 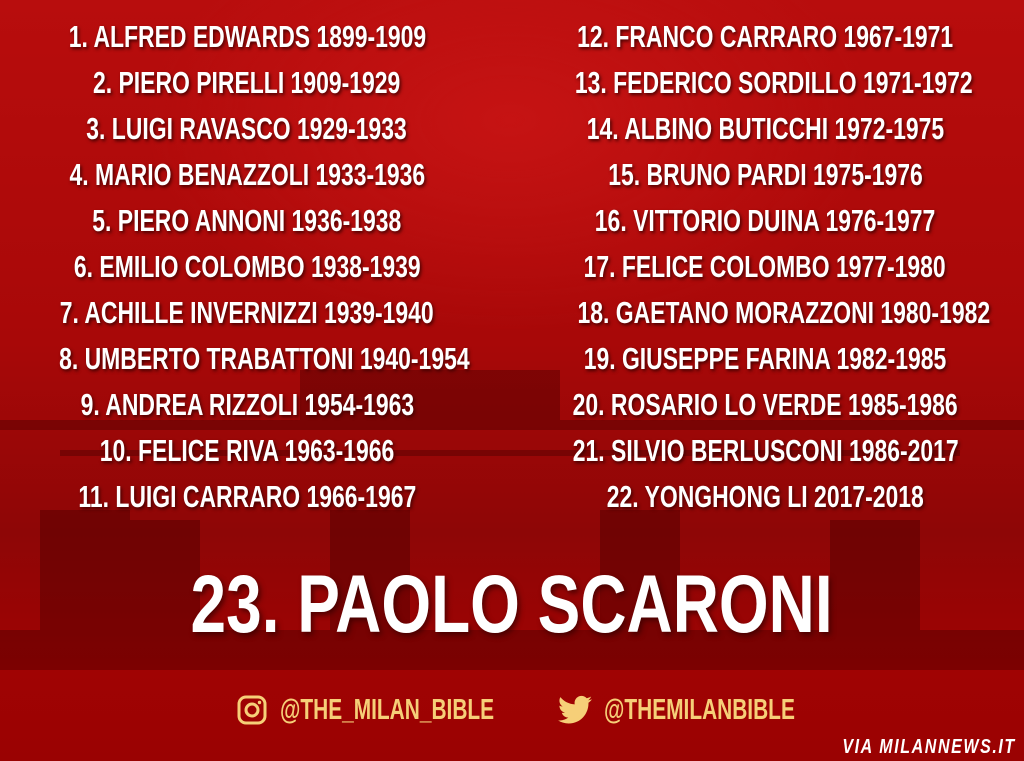 What do you see at coordinates (247, 266) in the screenshot?
I see `president-entry-text: 6. EMILIO COLOMBO 1938-1939` at bounding box center [247, 266].